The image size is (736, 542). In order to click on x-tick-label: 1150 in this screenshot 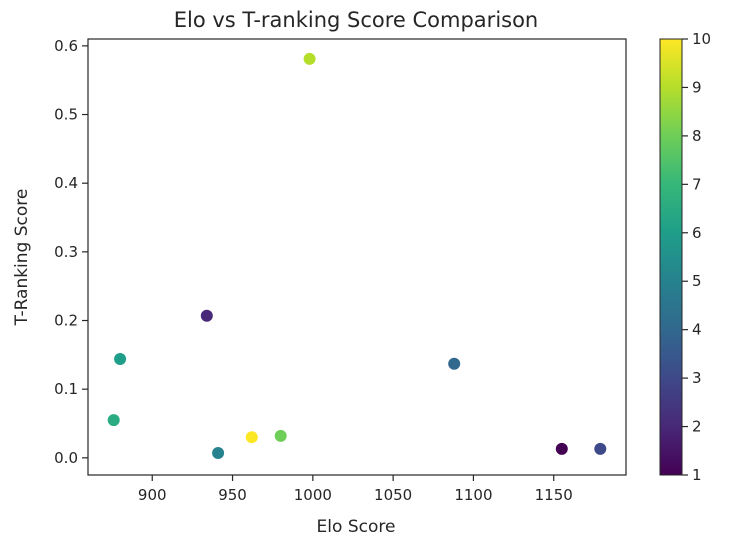, I will do `click(554, 495)`.